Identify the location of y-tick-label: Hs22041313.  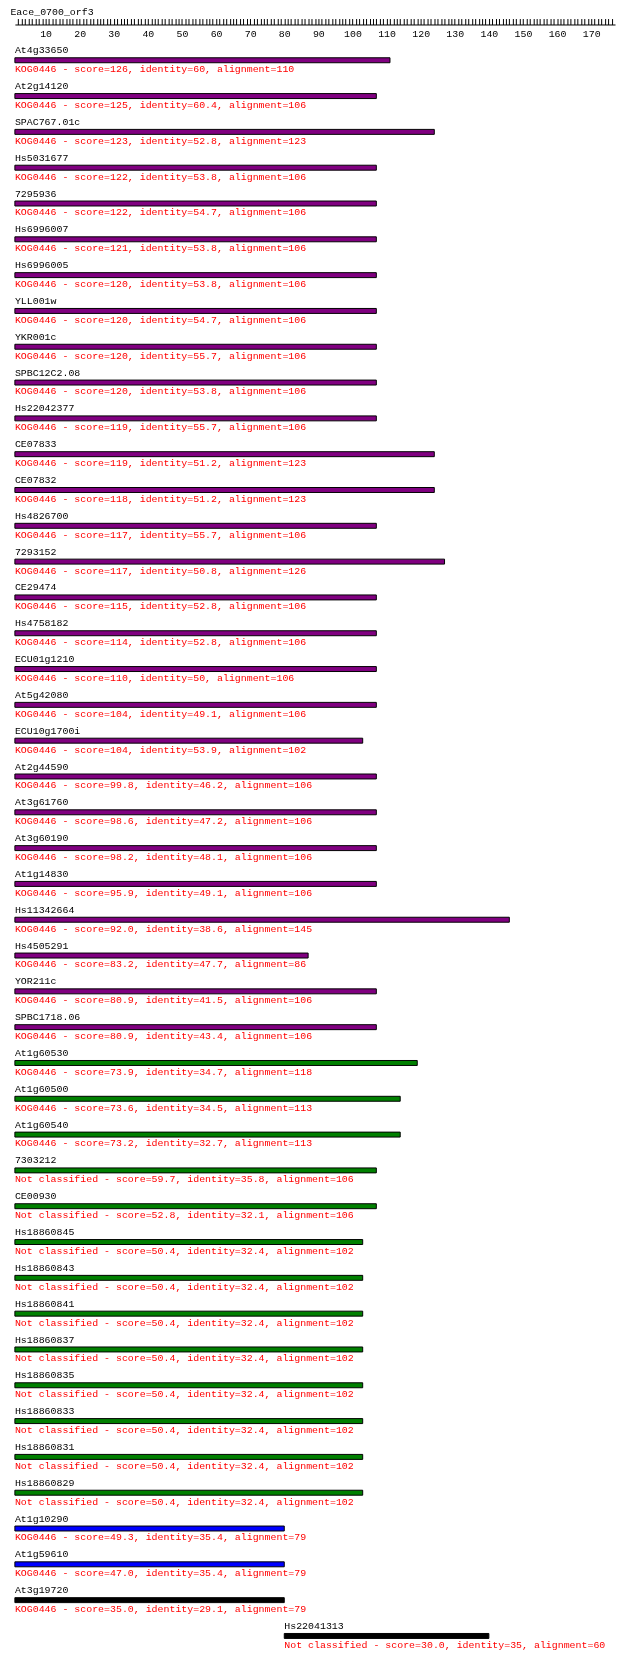
(314, 1627).